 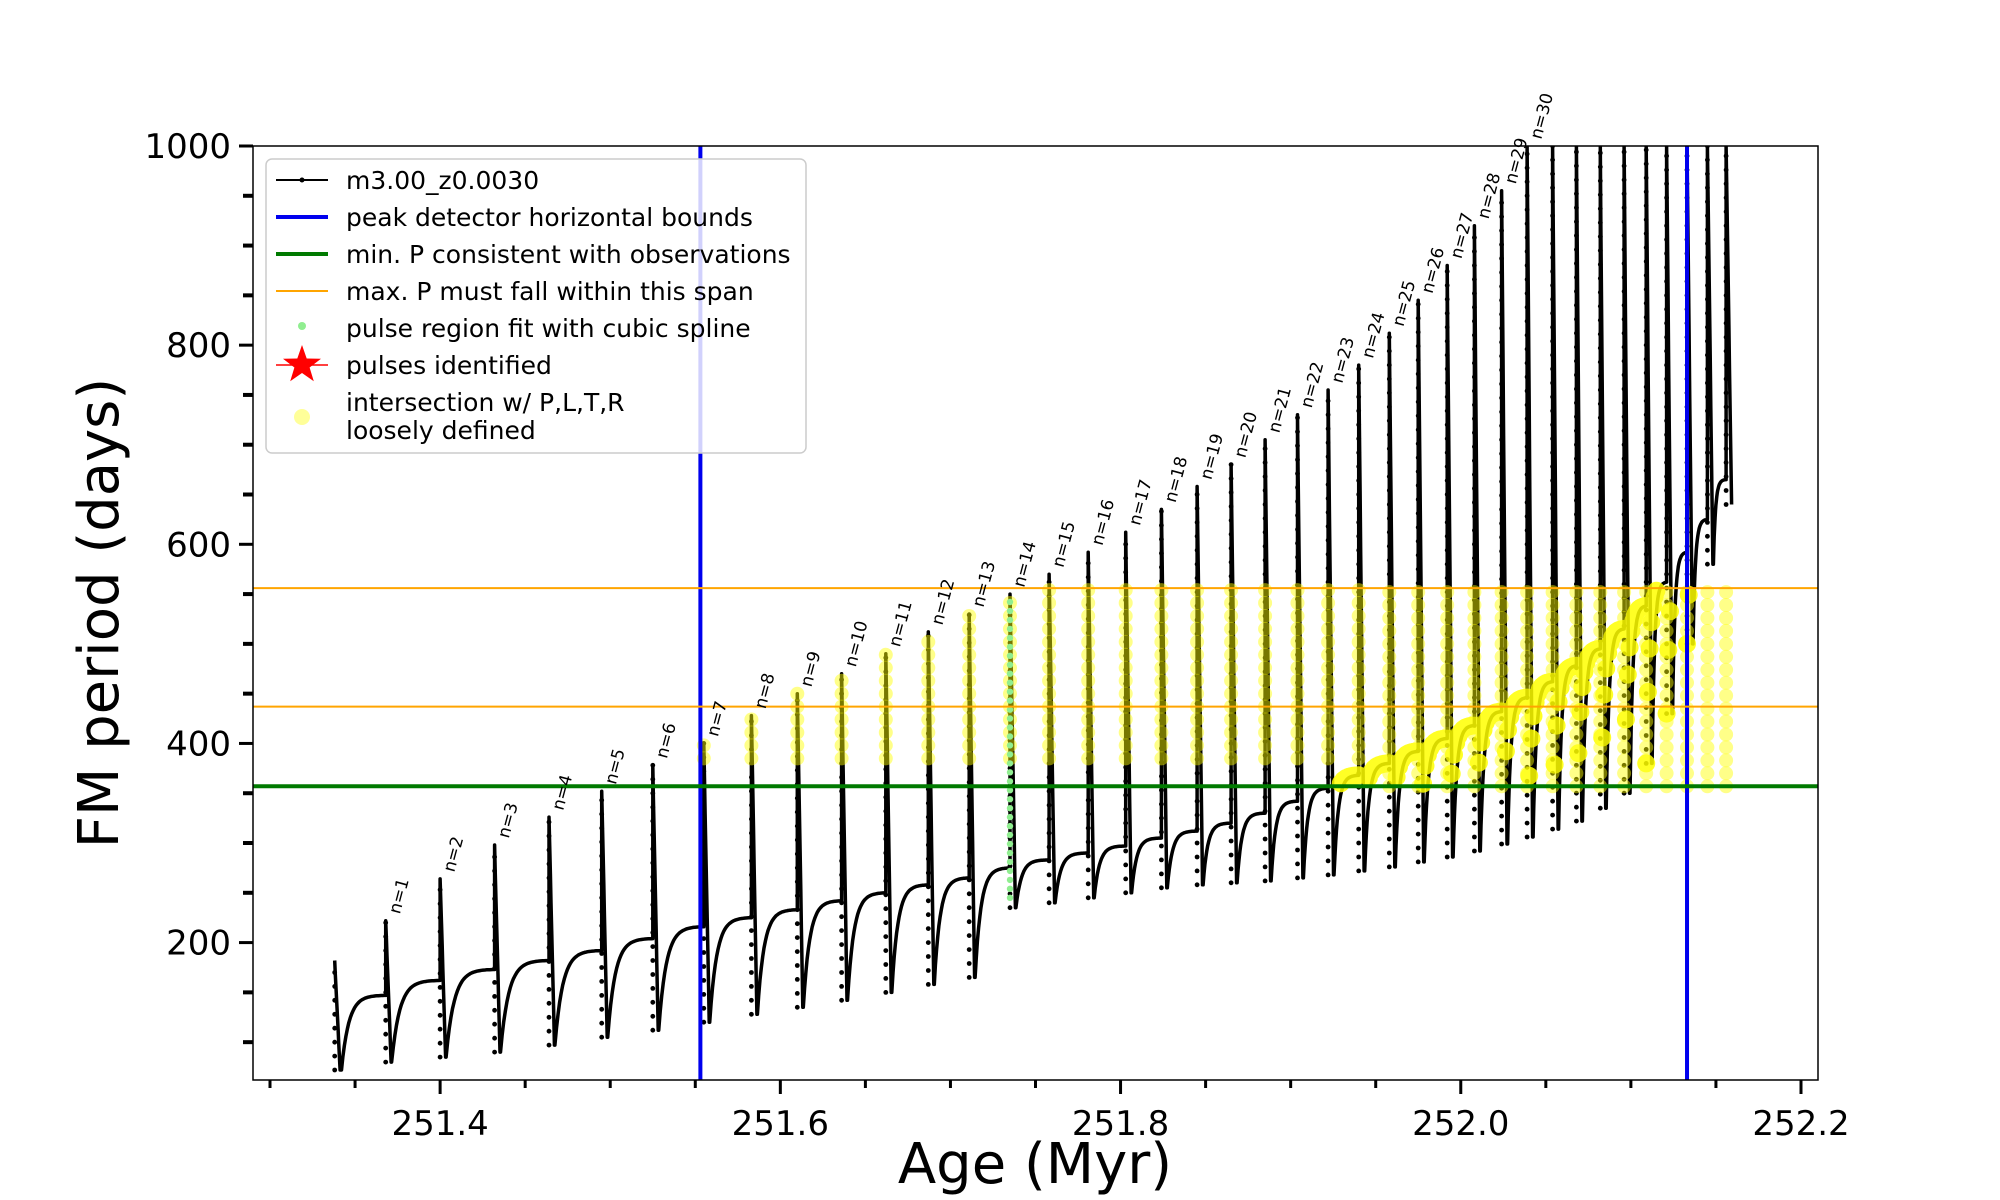 What do you see at coordinates (524, 328) in the screenshot?
I see `legend-entry-5: pulse region fit with cubic spline` at bounding box center [524, 328].